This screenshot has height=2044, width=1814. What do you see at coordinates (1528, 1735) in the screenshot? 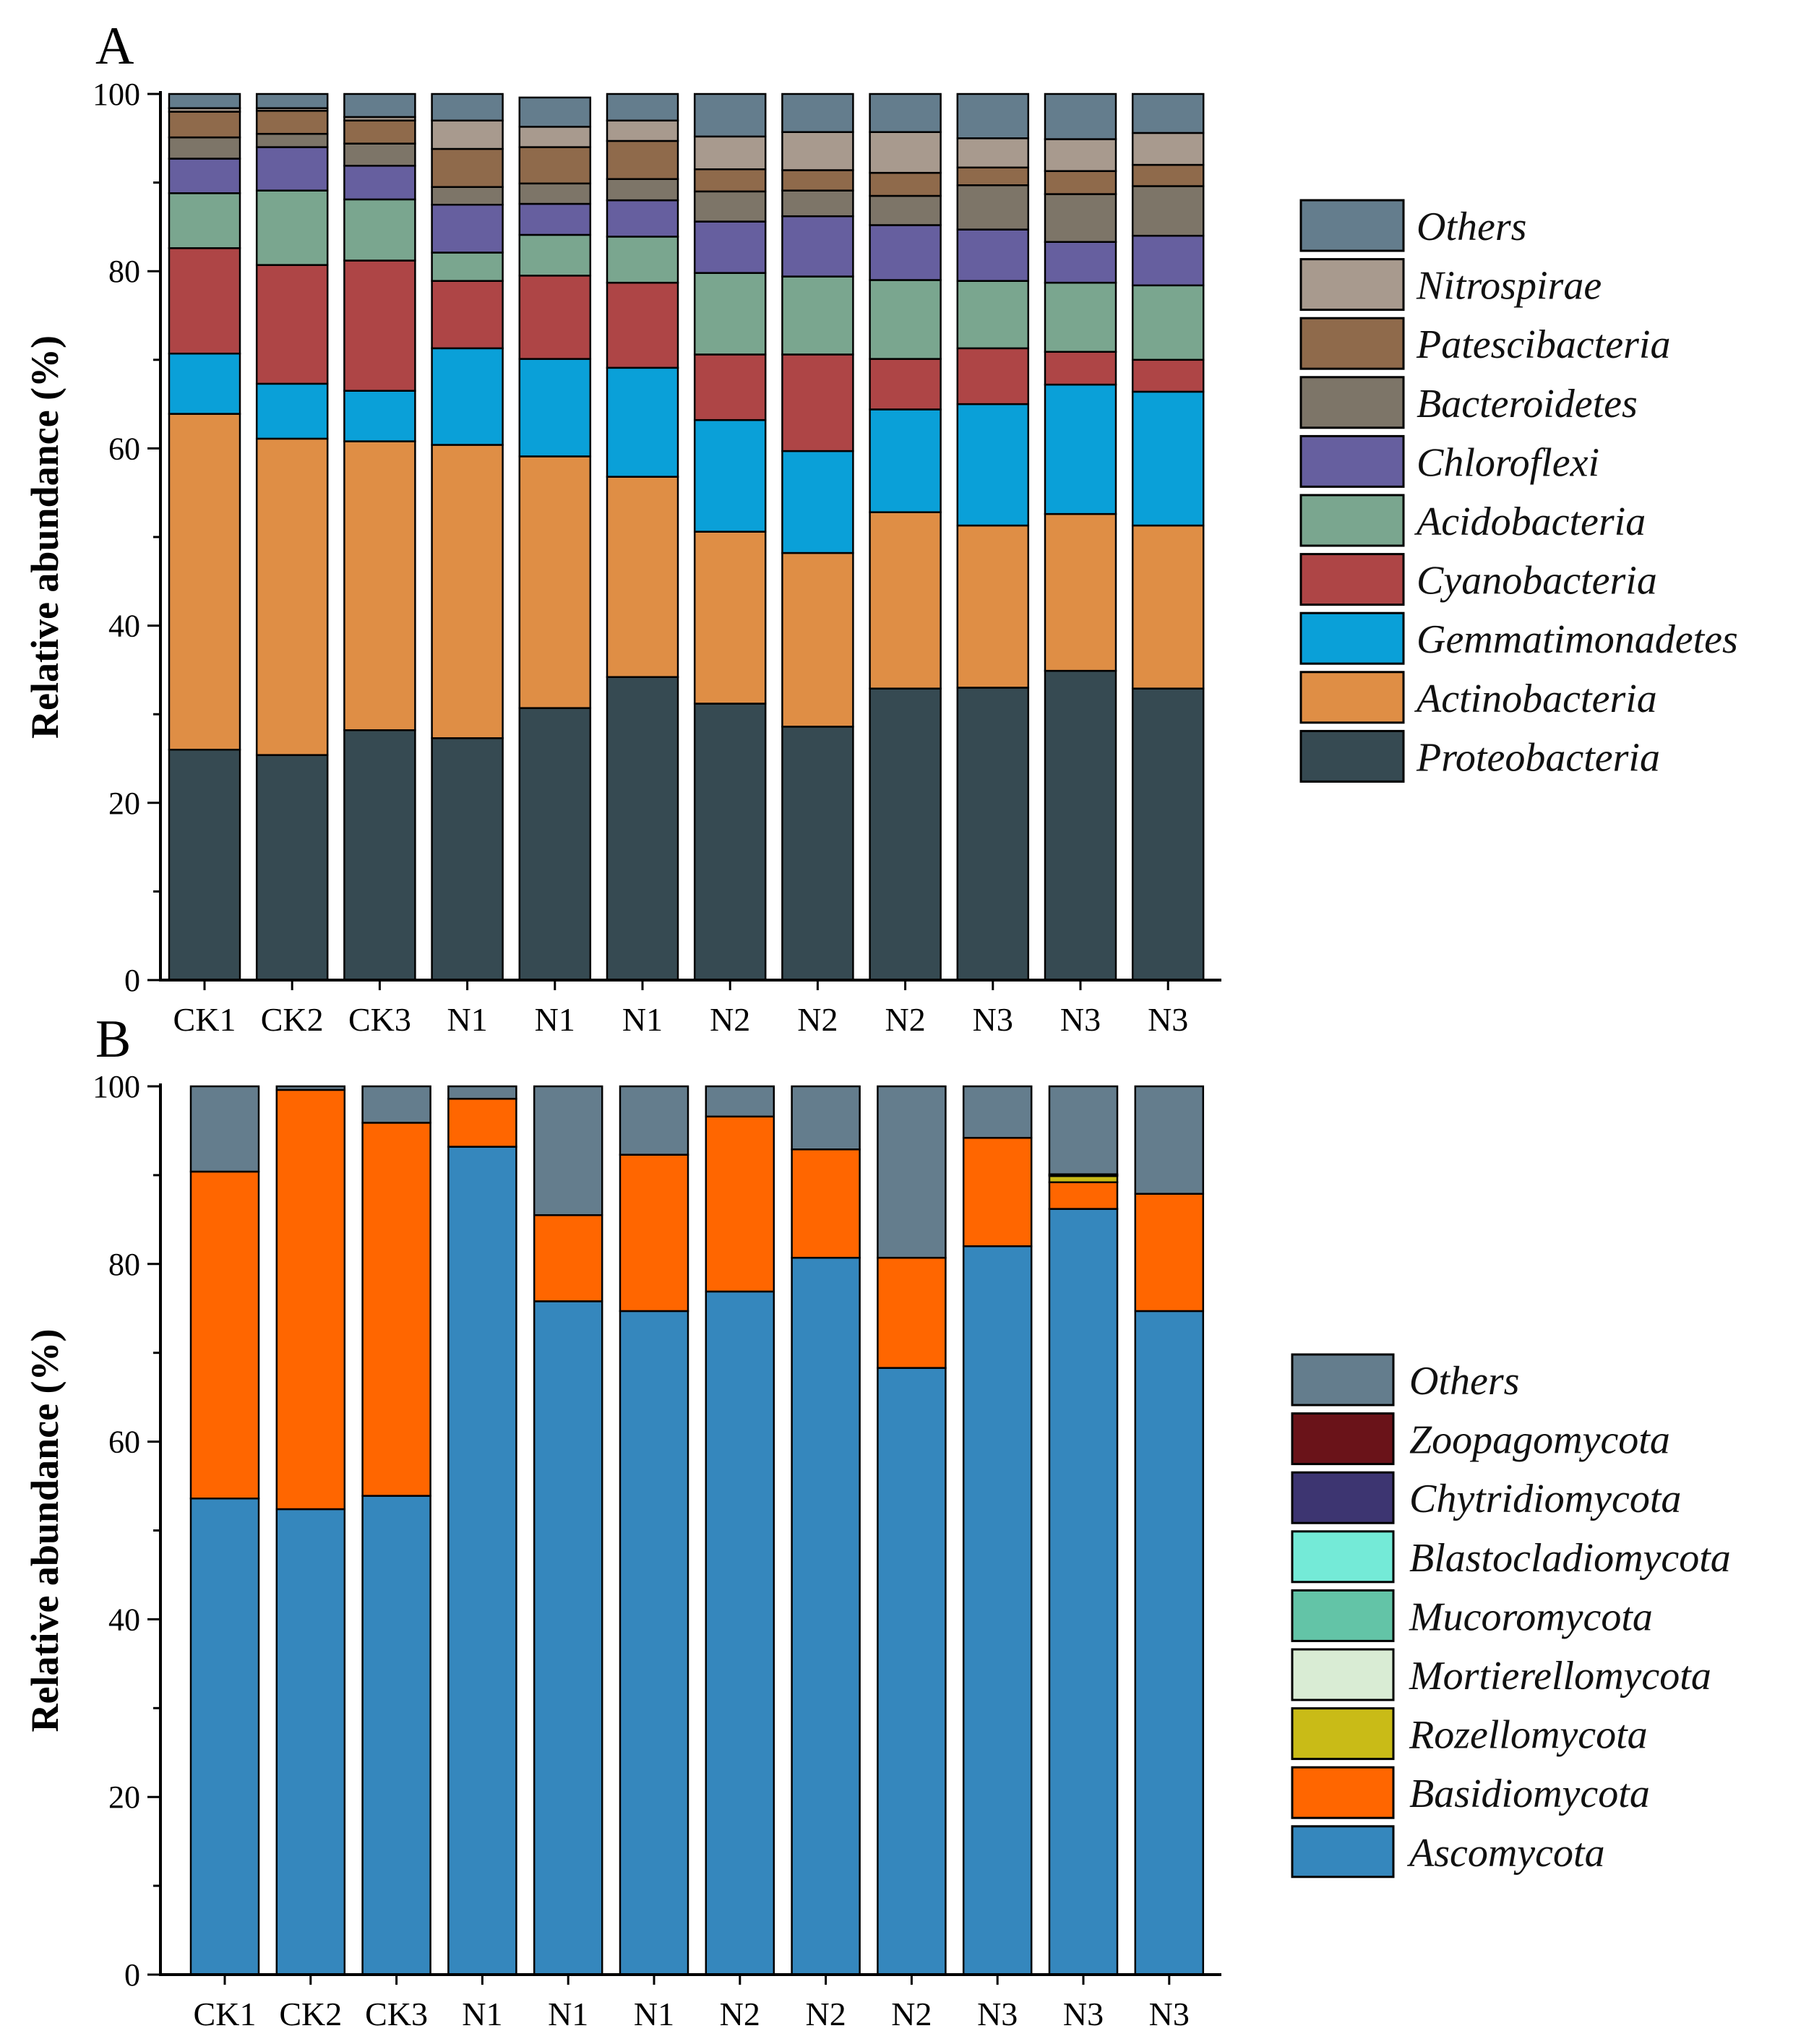
I see `panel-b-legend-label-6: Rozellomycota` at bounding box center [1528, 1735].